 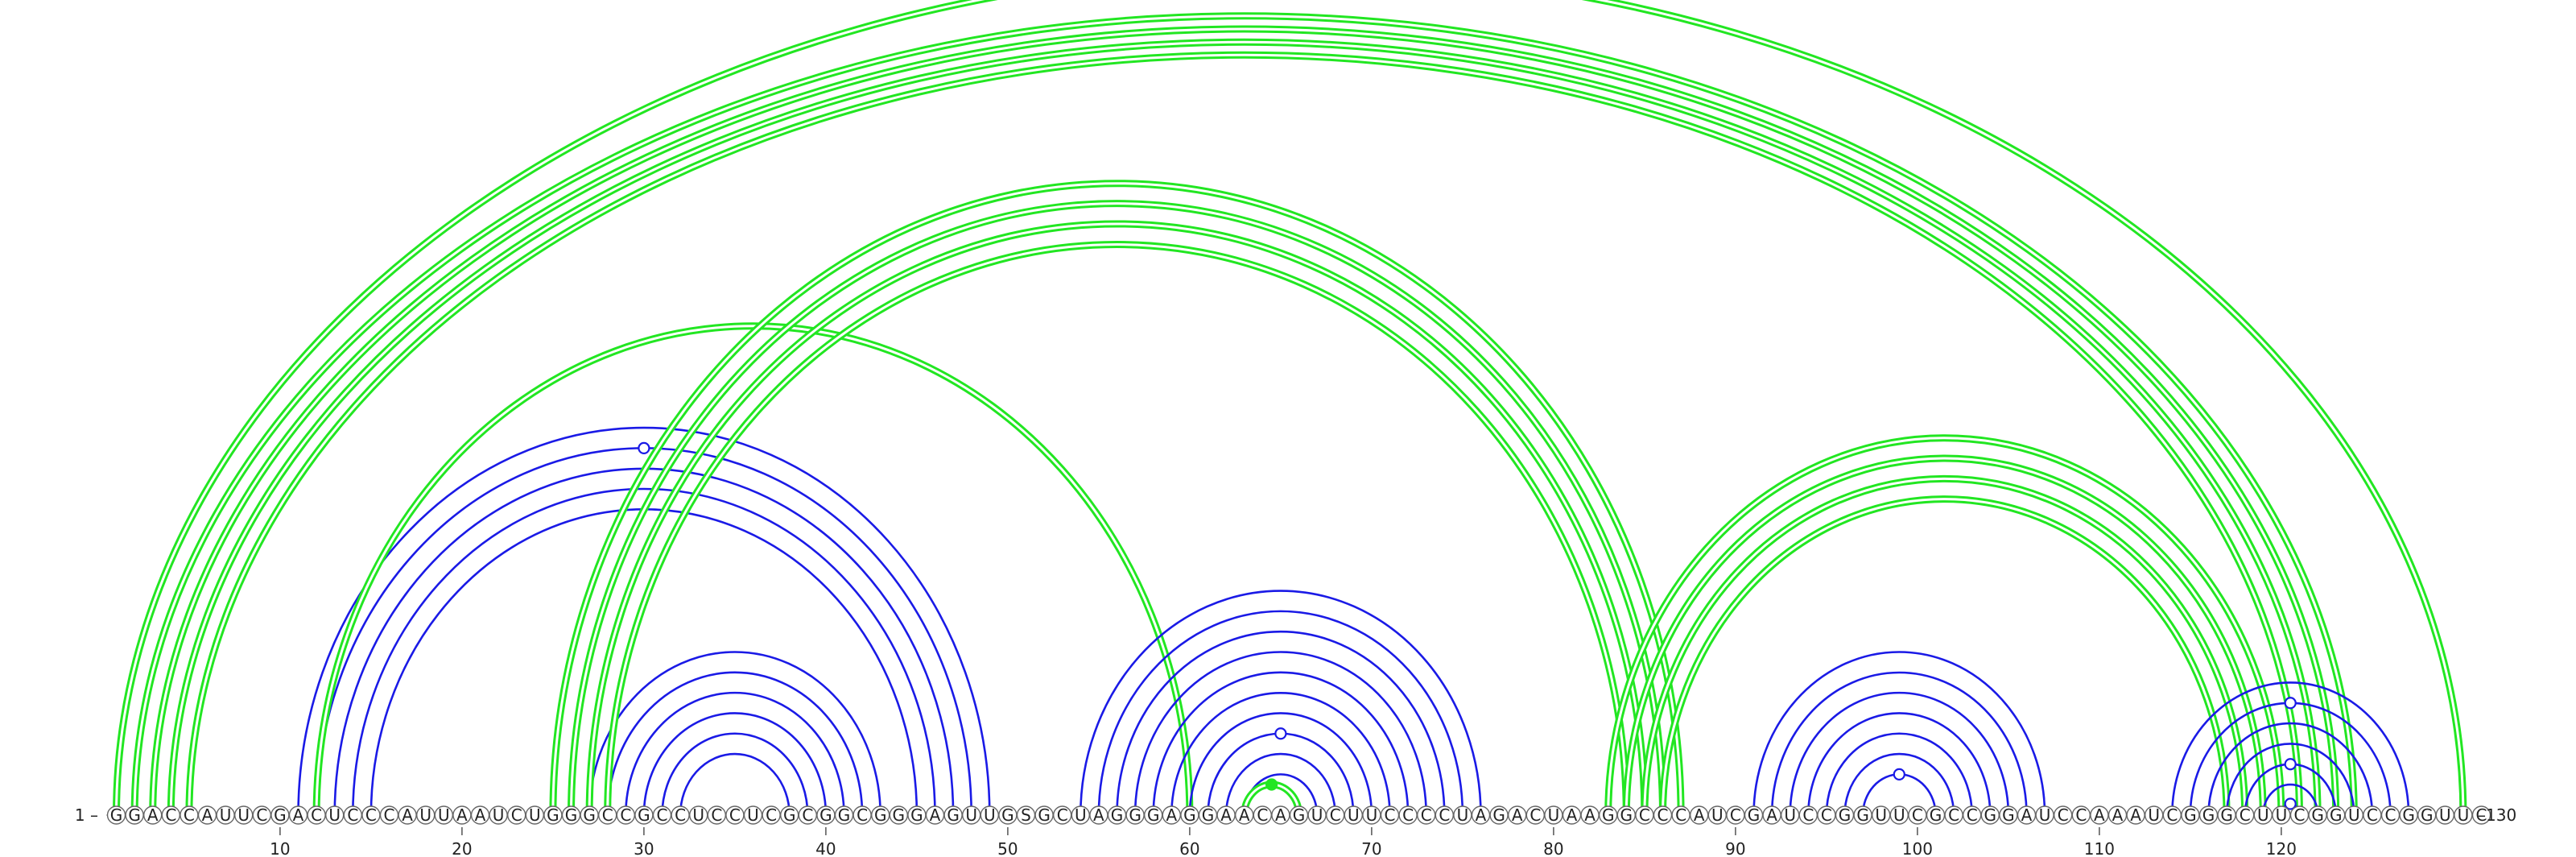 What do you see at coordinates (1189, 848) in the screenshot?
I see `tick-label: 60` at bounding box center [1189, 848].